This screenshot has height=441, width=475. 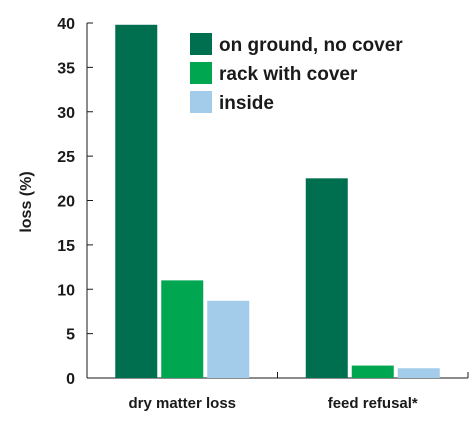 I want to click on legend: on ground, no cover rack with cover inside, so click(x=296, y=73).